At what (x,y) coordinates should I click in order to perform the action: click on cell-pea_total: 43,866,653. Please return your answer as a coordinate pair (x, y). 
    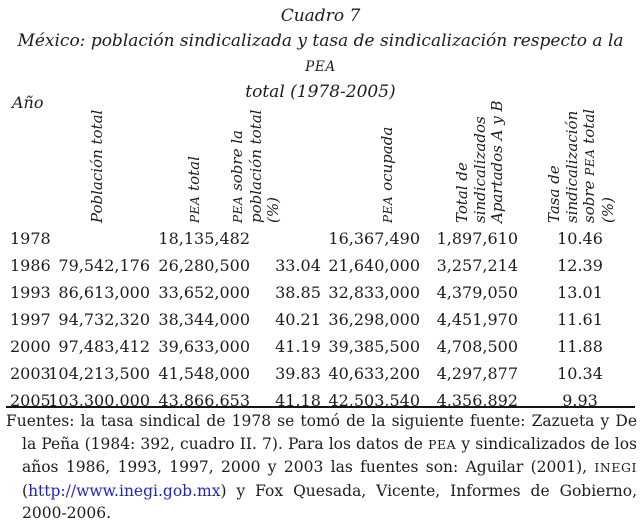
    Looking at the image, I should click on (204, 400).